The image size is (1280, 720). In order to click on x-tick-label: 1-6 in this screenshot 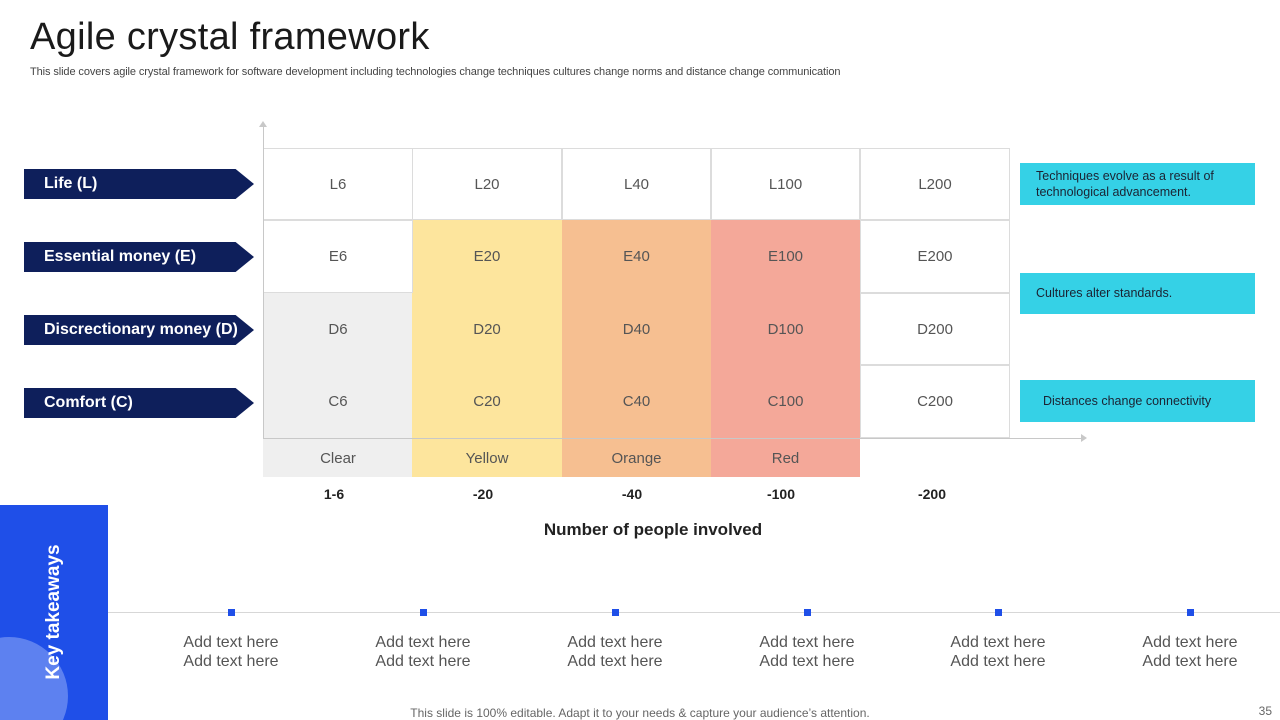, I will do `click(334, 494)`.